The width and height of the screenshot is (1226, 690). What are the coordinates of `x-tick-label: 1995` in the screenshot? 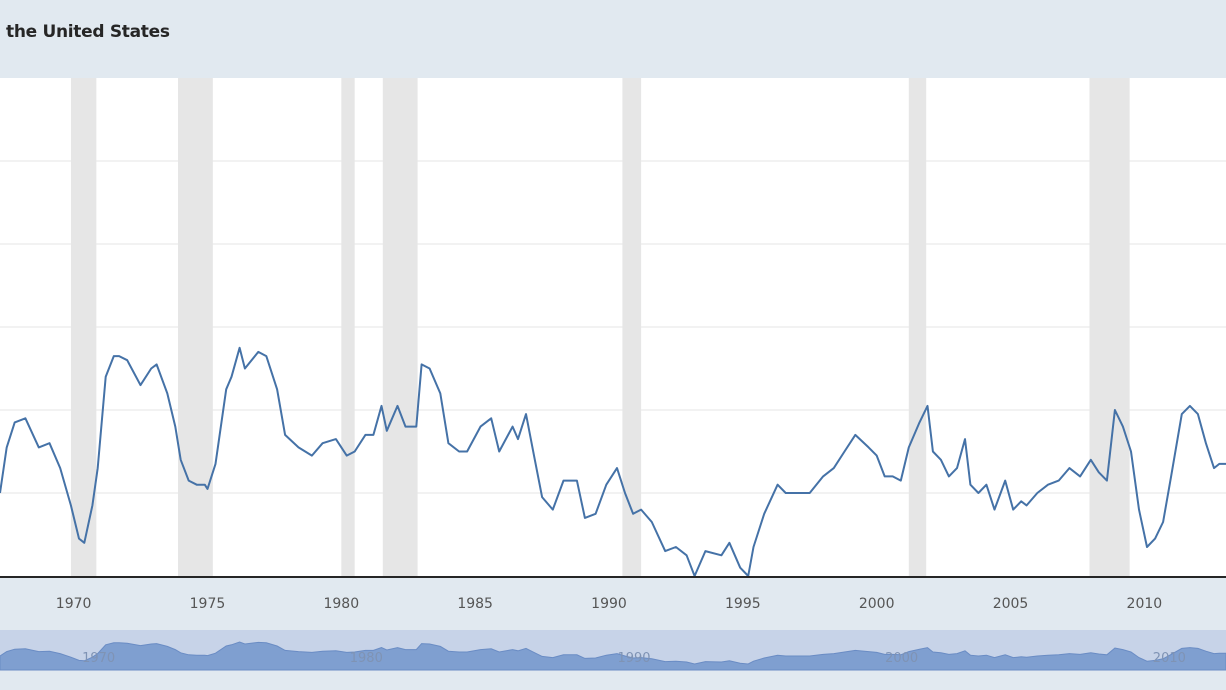 It's located at (743, 604).